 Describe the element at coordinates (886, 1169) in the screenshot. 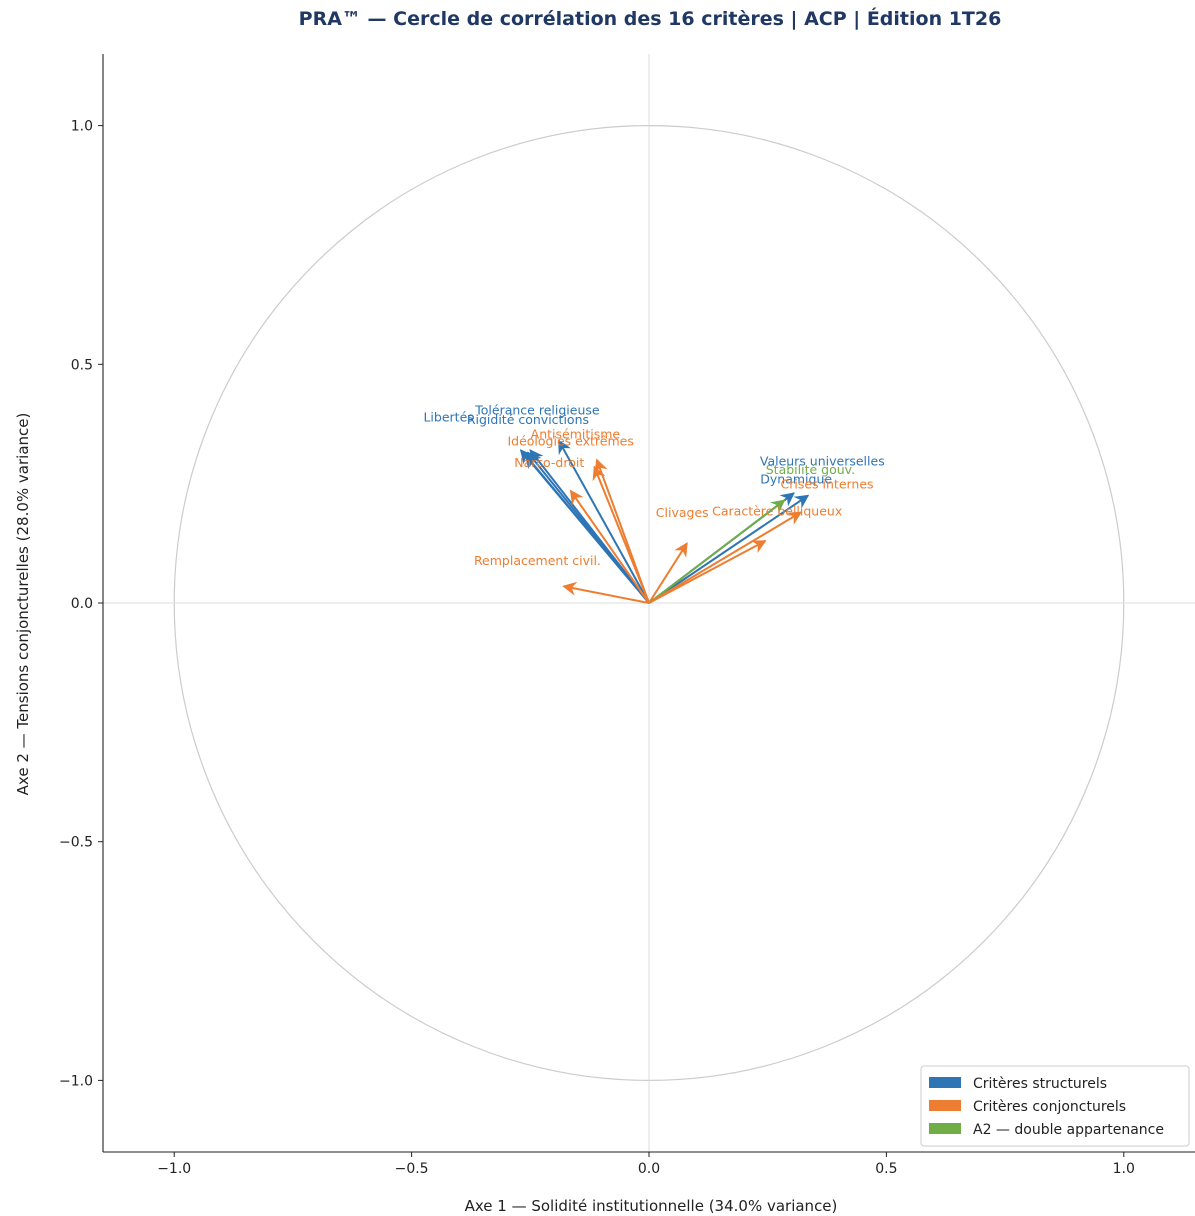

I see `x-tick-label: 0.5` at that location.